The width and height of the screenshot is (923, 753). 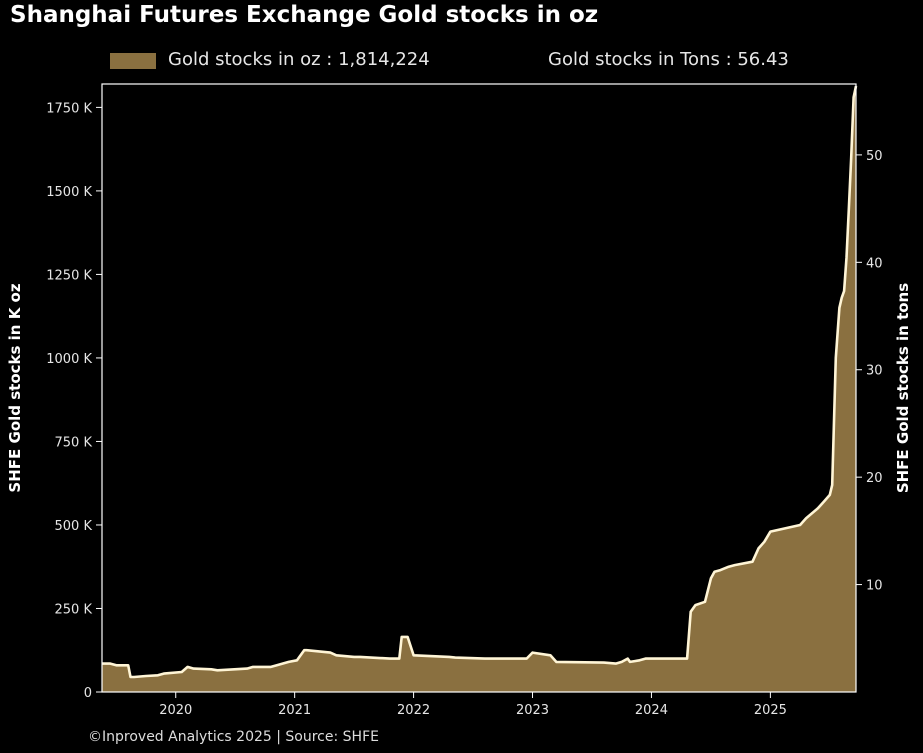 I want to click on y2-tick-label: 50, so click(x=874, y=156).